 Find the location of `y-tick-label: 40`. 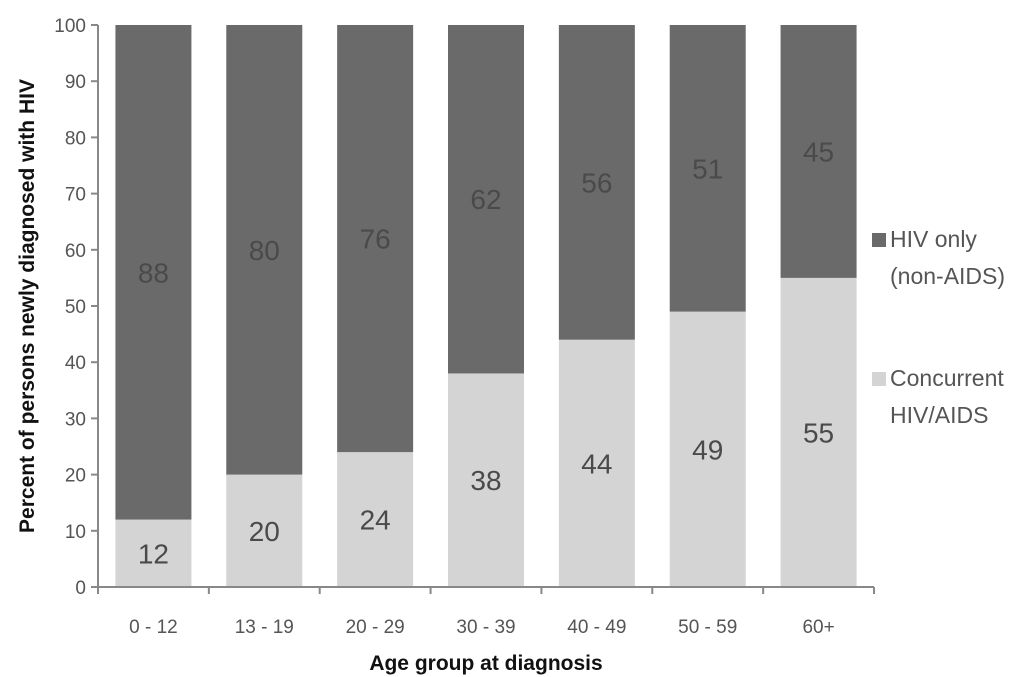

y-tick-label: 40 is located at coordinates (75, 363).